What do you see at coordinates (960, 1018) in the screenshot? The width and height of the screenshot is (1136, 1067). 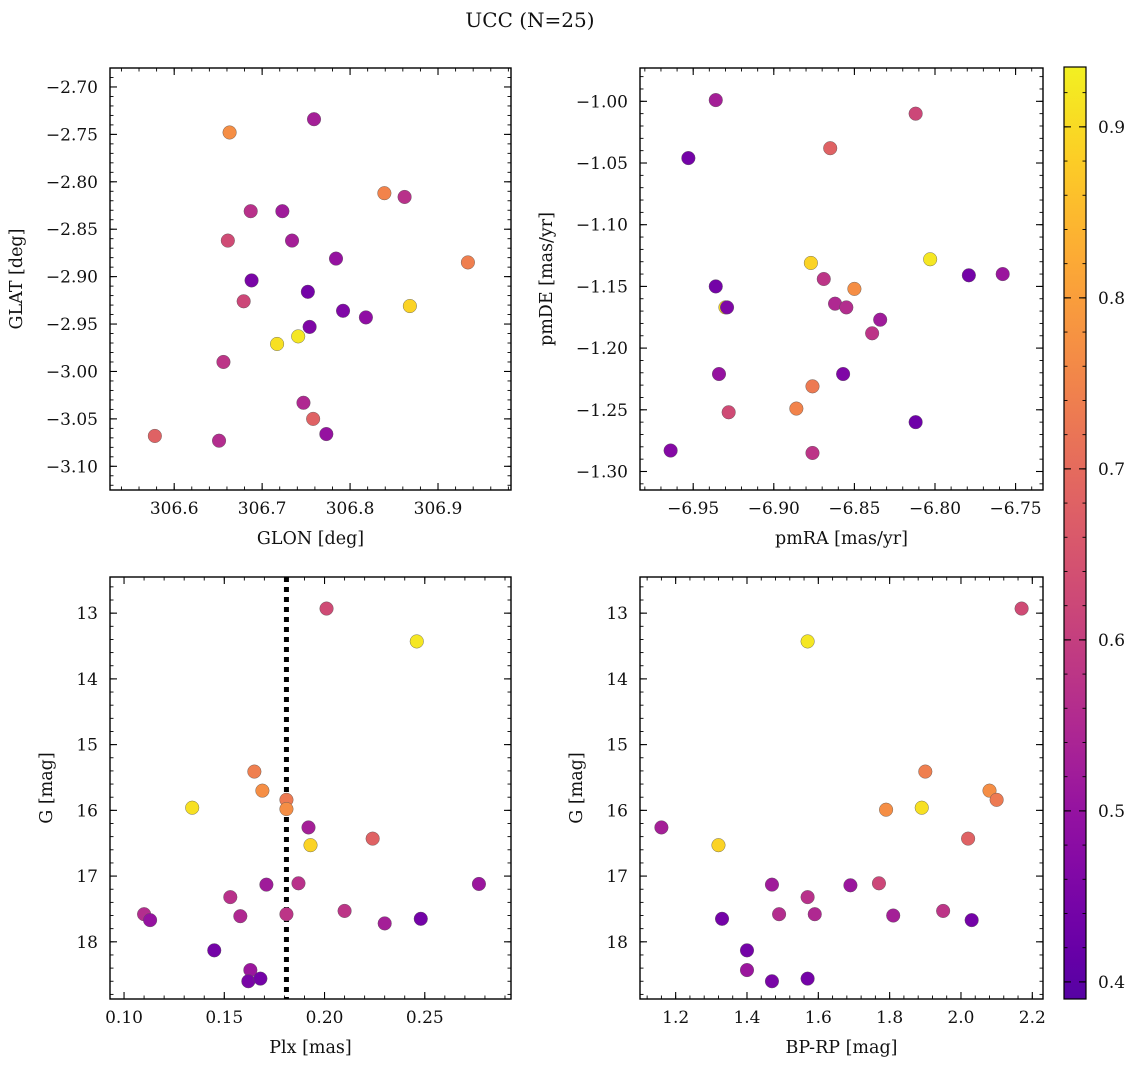 I see `x-tick-label: 2.0` at bounding box center [960, 1018].